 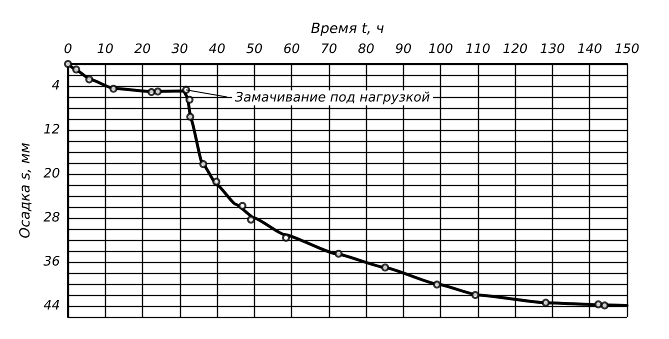 I want to click on y-axis-title: Осадка s, мм, so click(x=26, y=190).